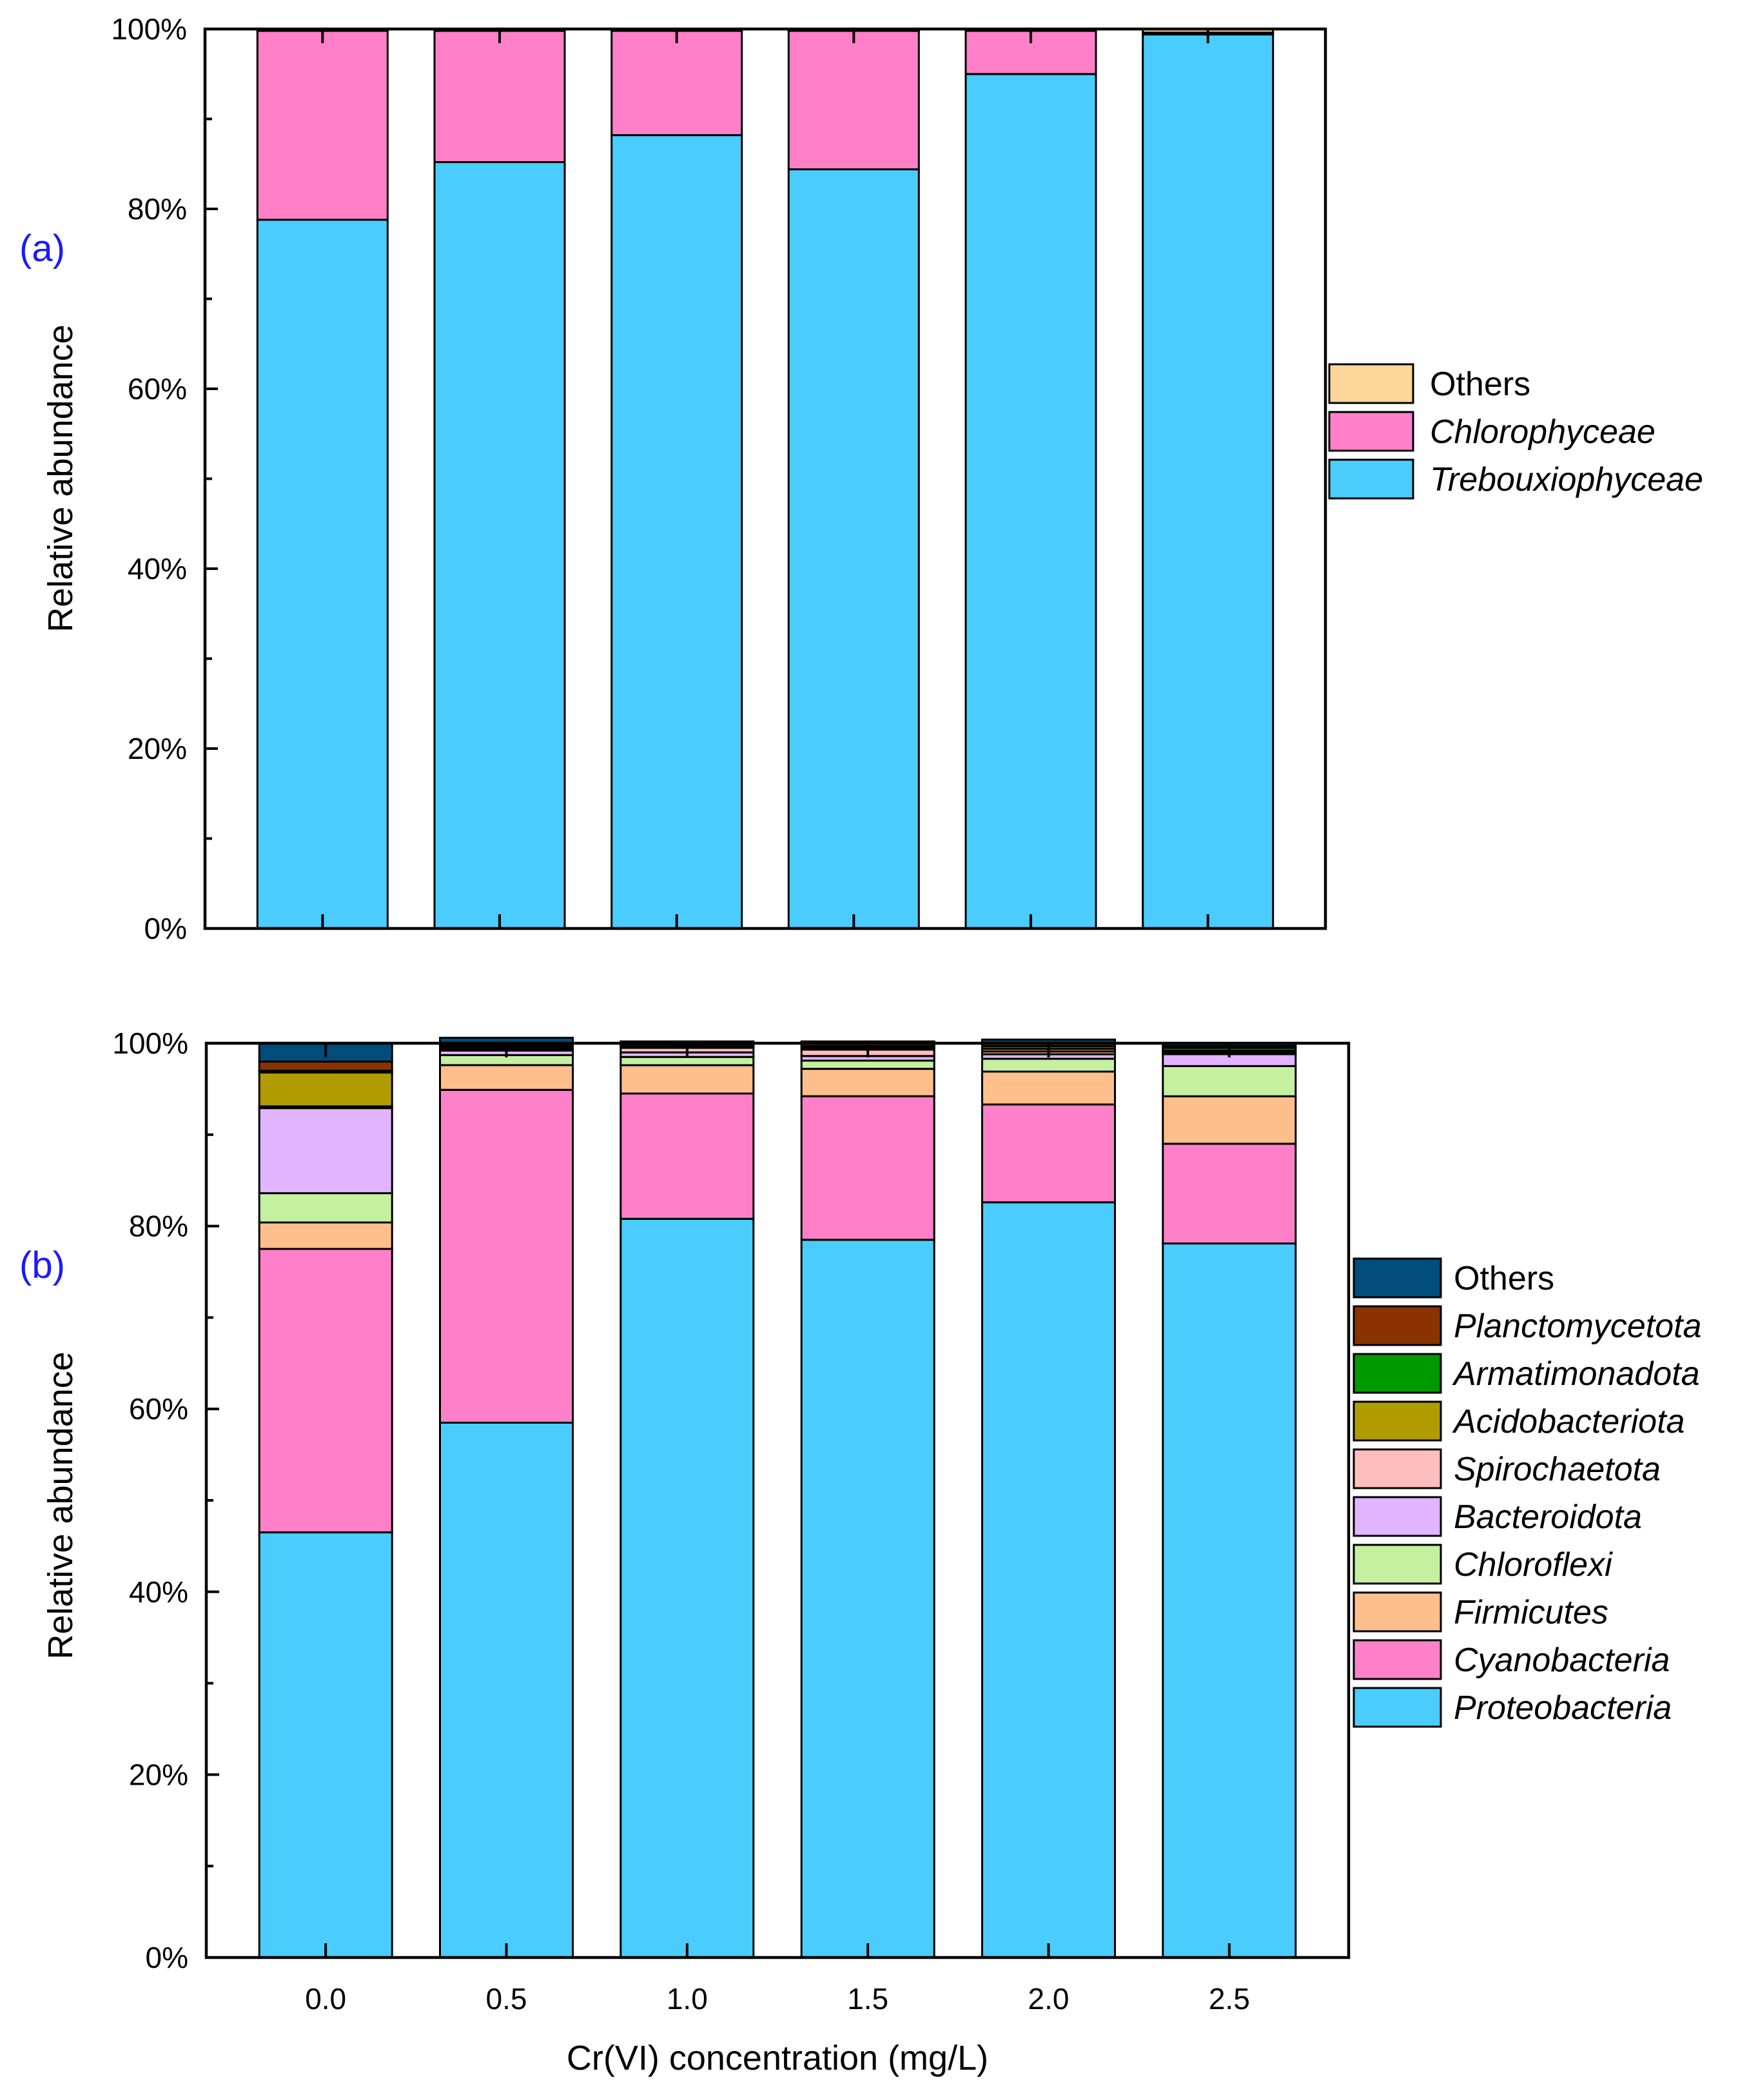 This screenshot has width=1749, height=2100. I want to click on legend-label: Cyanobacteria, so click(1562, 1660).